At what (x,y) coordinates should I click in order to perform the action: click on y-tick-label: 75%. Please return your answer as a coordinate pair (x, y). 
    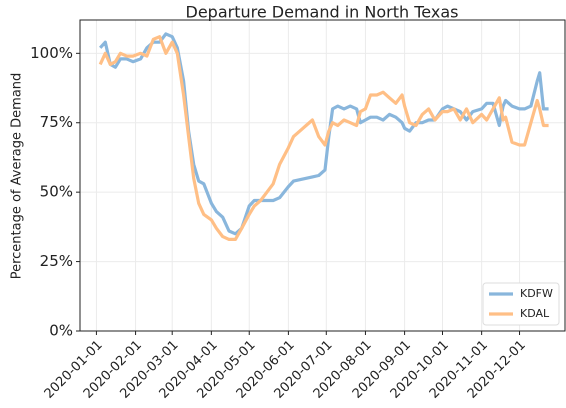
    Looking at the image, I should click on (56, 122).